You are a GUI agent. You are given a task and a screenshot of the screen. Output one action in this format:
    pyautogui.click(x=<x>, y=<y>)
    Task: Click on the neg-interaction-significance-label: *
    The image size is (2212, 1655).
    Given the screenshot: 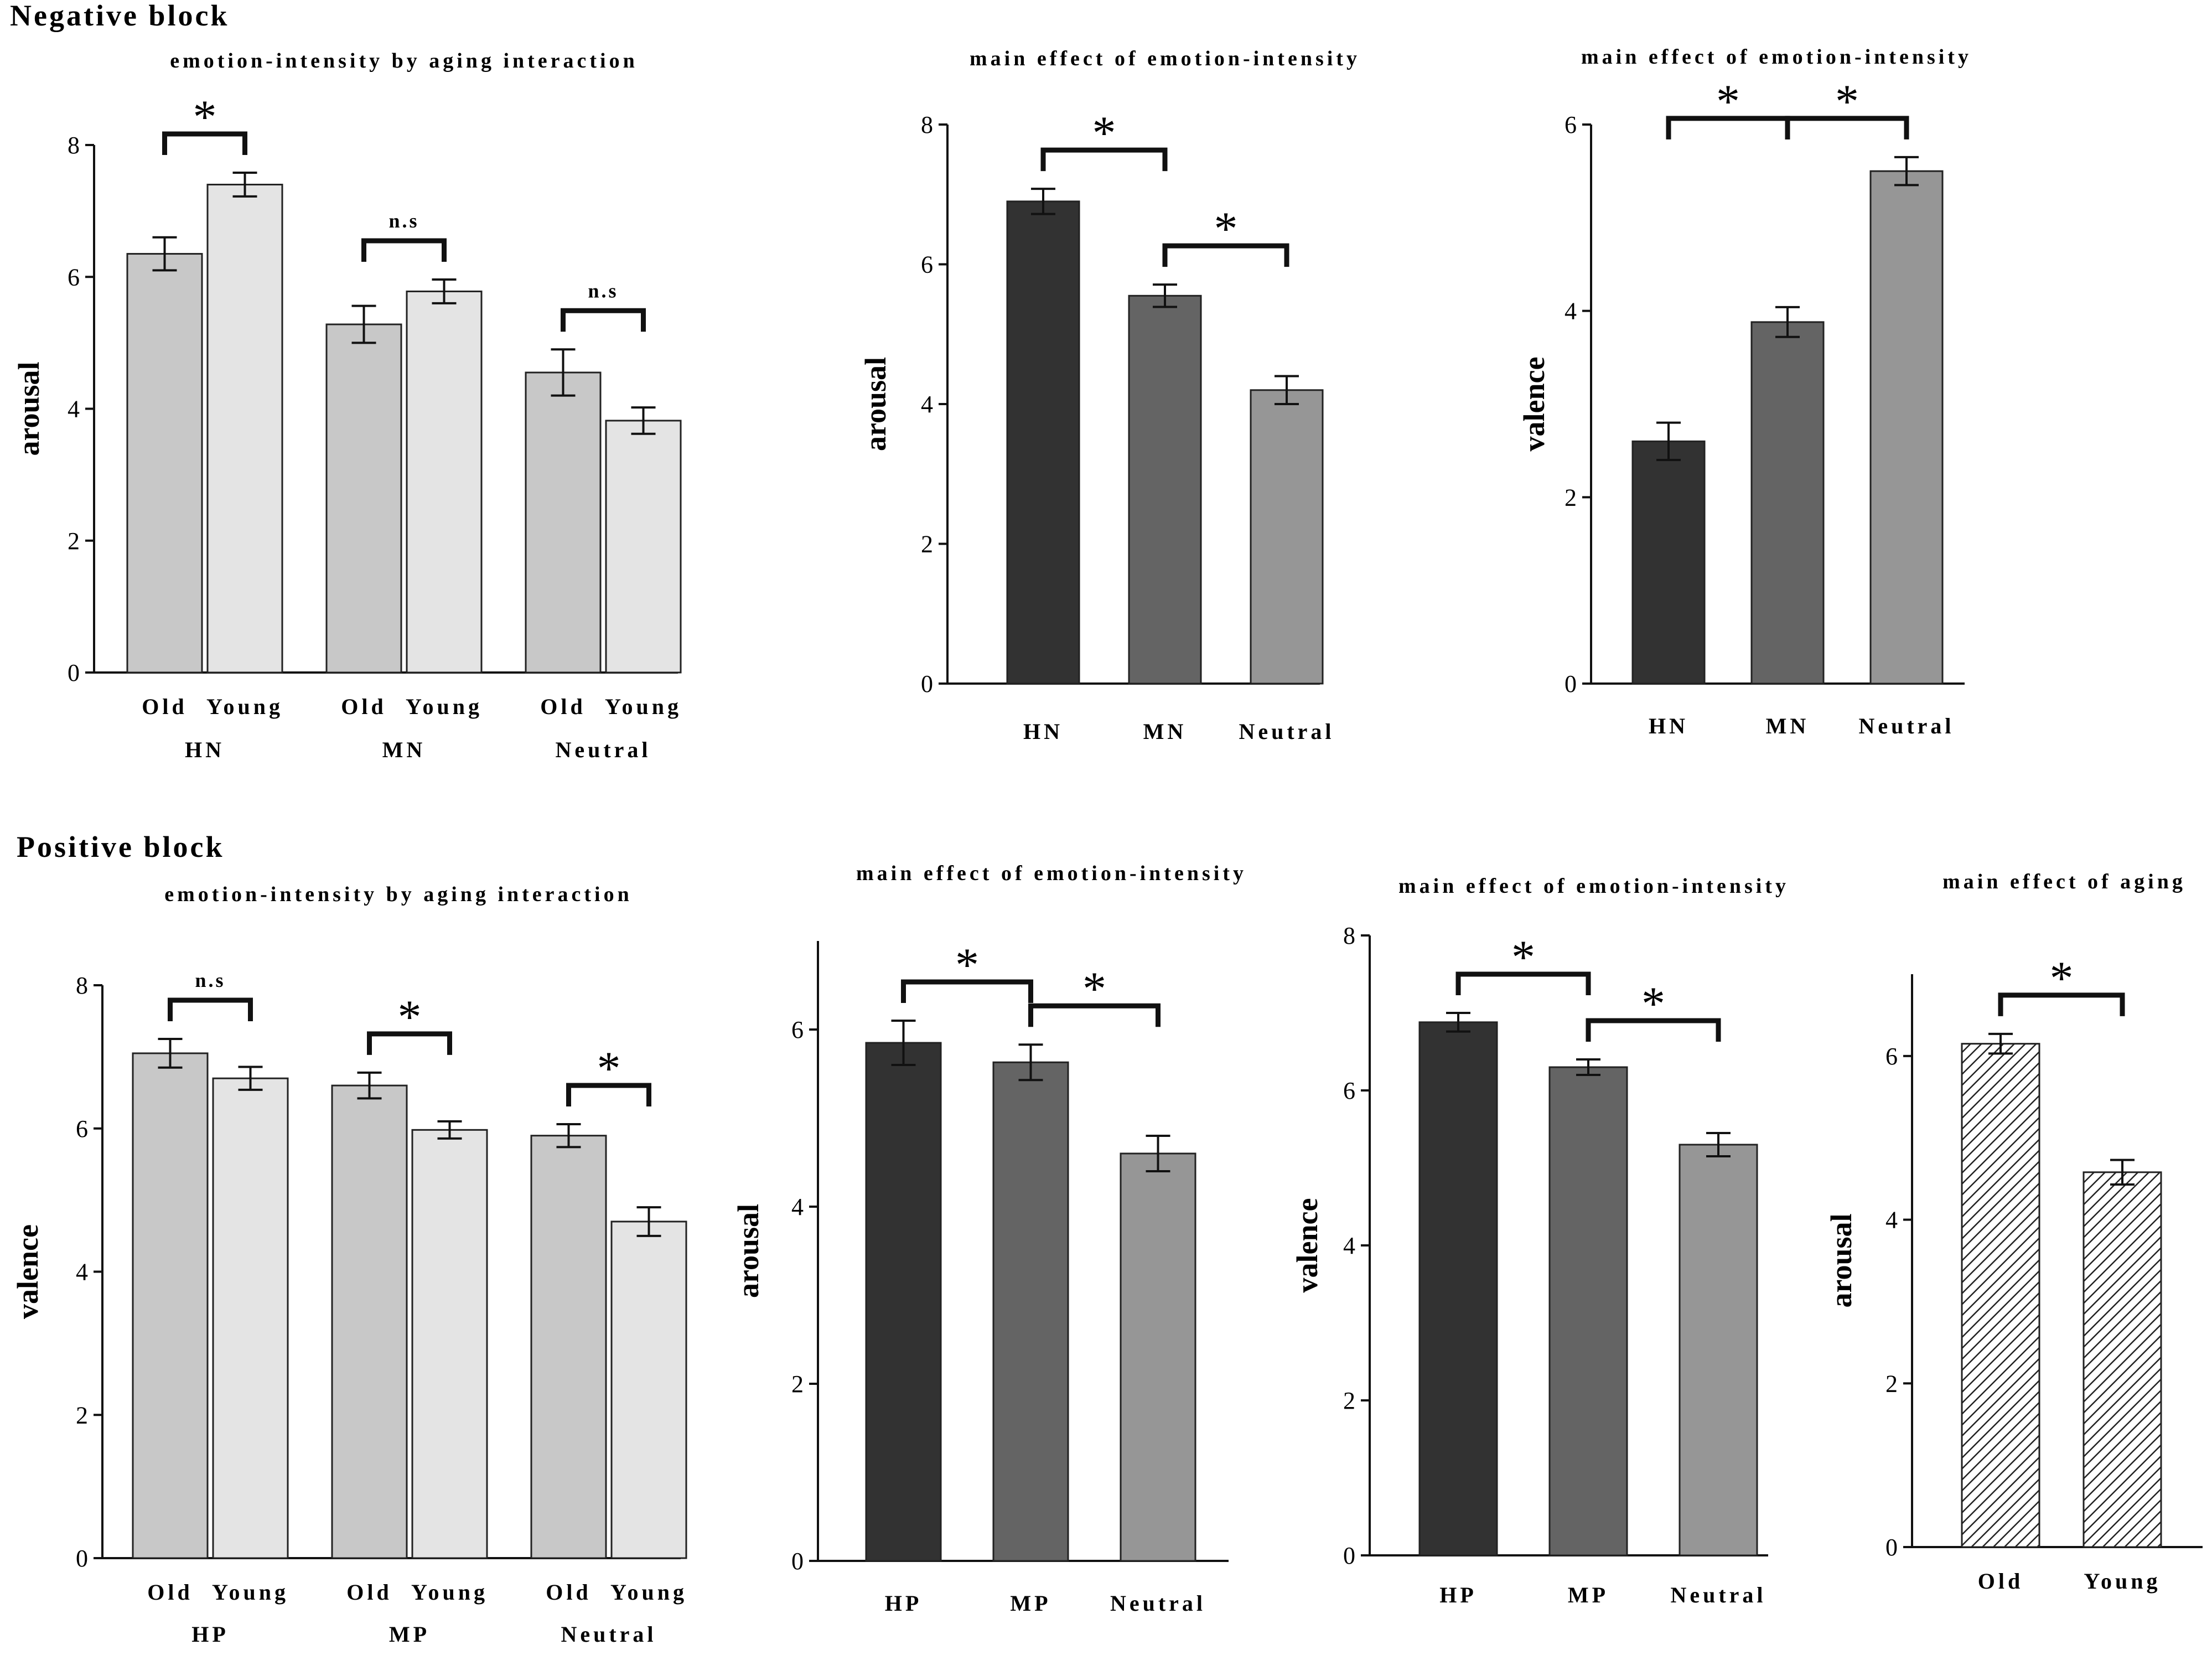 What is the action you would take?
    pyautogui.click(x=205, y=116)
    